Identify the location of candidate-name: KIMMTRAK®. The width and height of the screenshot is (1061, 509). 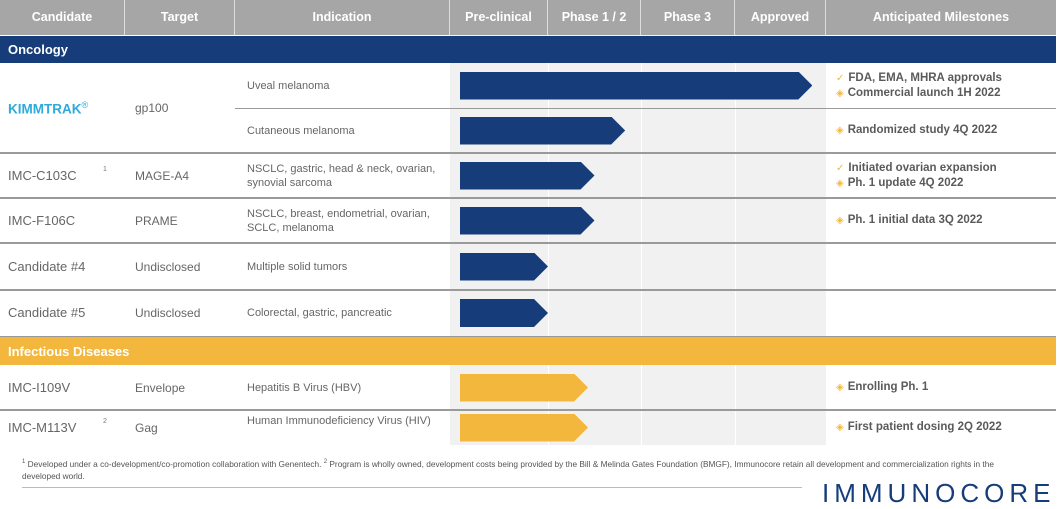
(48, 108).